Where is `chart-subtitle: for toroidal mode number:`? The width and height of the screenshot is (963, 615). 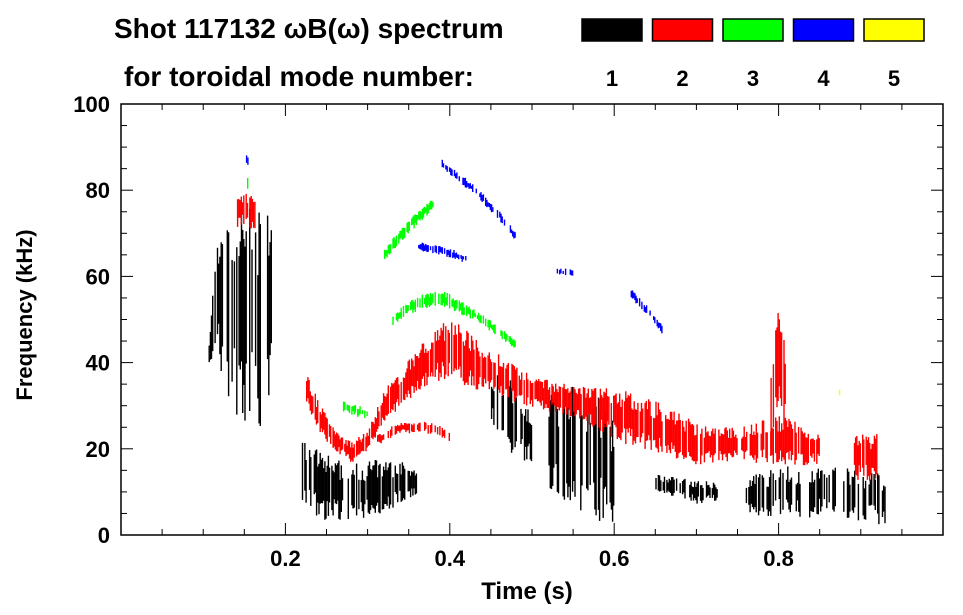
chart-subtitle: for toroidal mode number: is located at coordinates (299, 76).